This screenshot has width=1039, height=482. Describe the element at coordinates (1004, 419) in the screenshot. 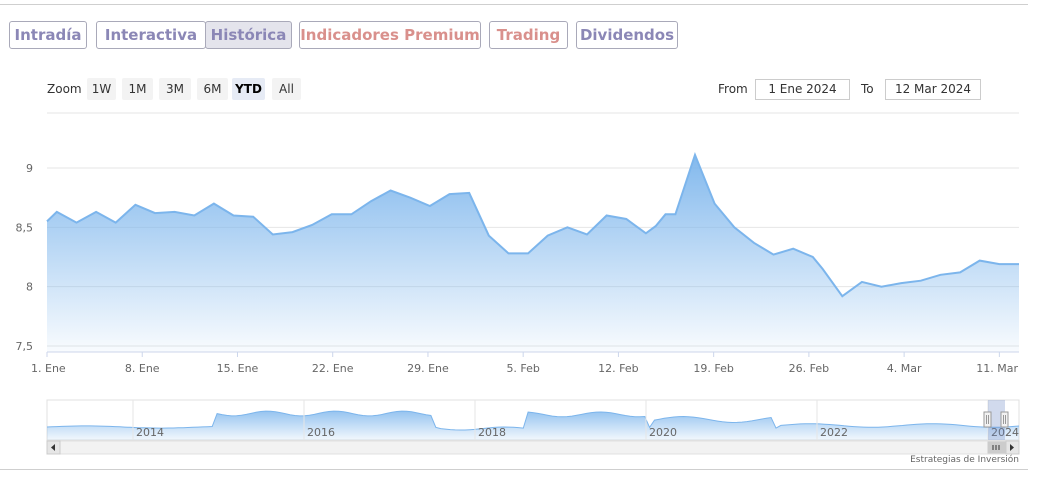

I see `navigator-handle-right` at that location.